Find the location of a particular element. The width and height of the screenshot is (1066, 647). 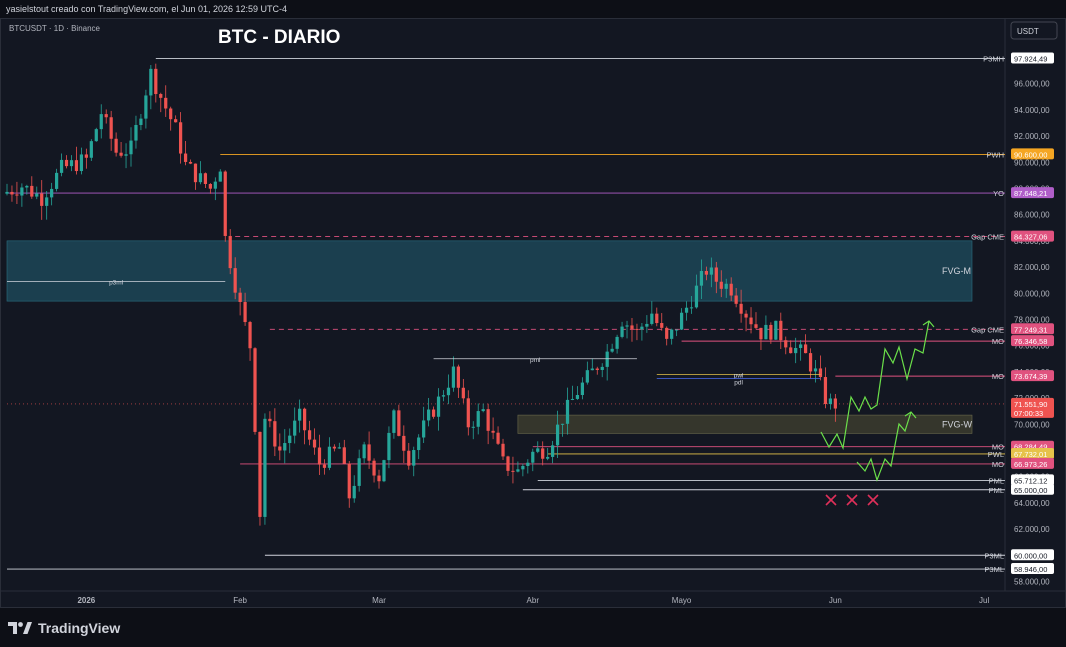

level-value: 84.327,06 is located at coordinates (1030, 237).